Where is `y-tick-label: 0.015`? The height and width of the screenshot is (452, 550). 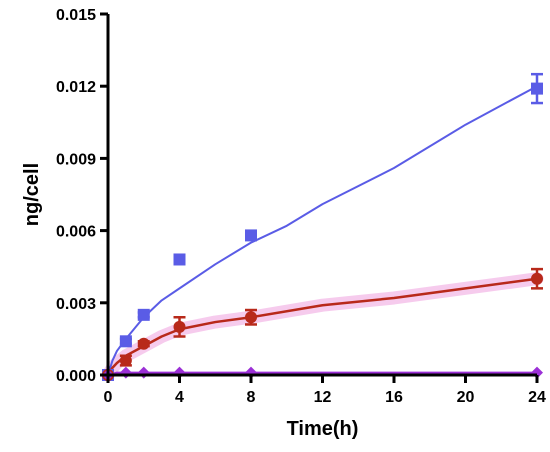 y-tick-label: 0.015 is located at coordinates (76, 15).